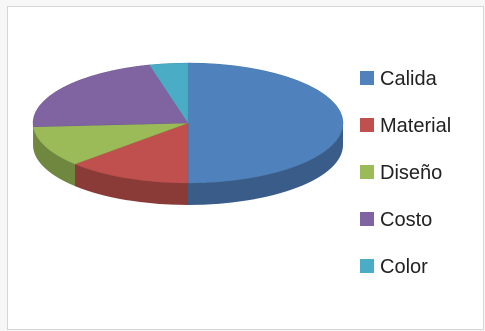 The height and width of the screenshot is (331, 485). Describe the element at coordinates (411, 173) in the screenshot. I see `legend-label: Diseño` at that location.